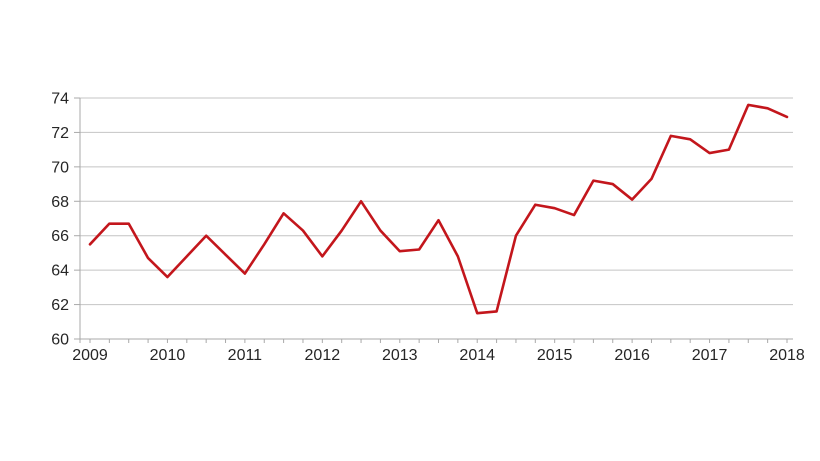 This screenshot has height=461, width=820. What do you see at coordinates (90, 355) in the screenshot?
I see `x-tick-label: 2009` at bounding box center [90, 355].